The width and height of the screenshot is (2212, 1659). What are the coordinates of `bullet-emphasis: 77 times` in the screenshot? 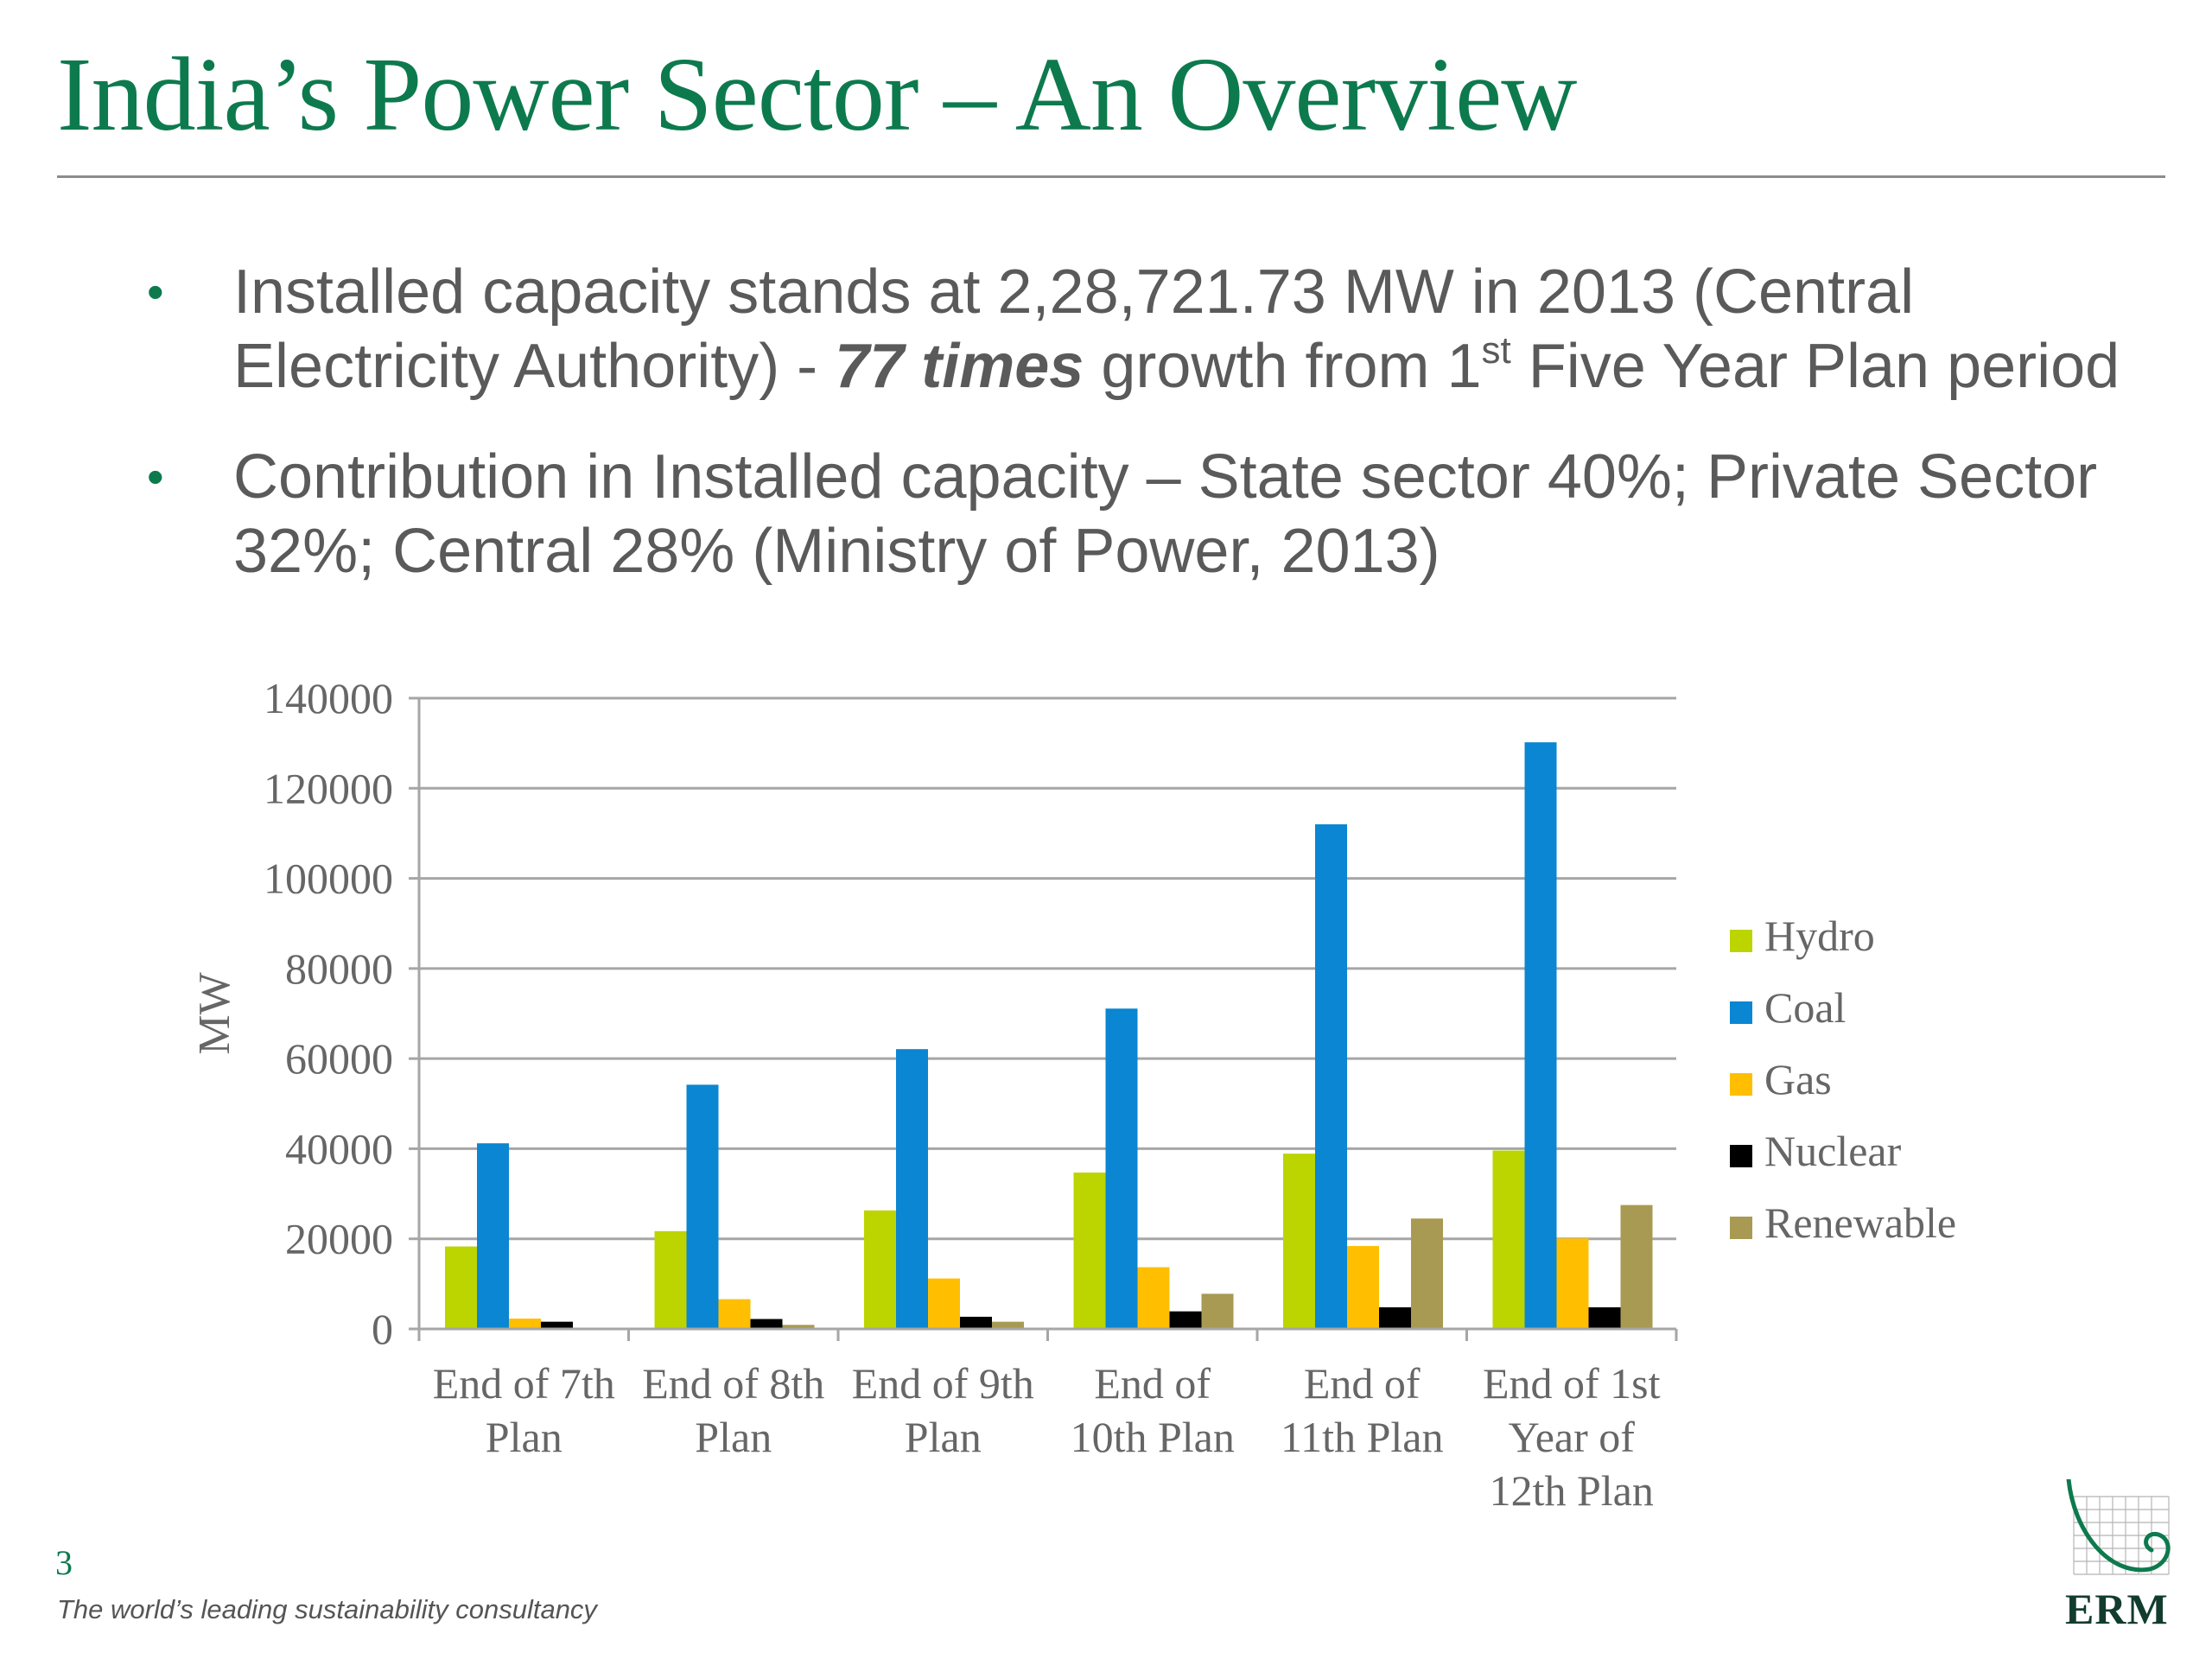 It's located at (959, 366).